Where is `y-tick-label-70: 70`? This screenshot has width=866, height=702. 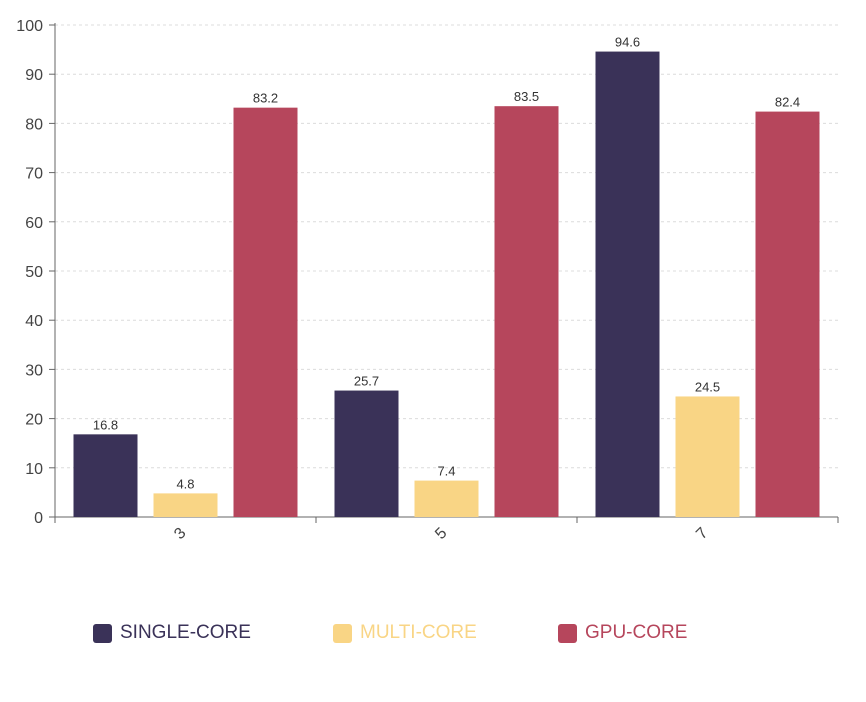 y-tick-label-70: 70 is located at coordinates (34, 174).